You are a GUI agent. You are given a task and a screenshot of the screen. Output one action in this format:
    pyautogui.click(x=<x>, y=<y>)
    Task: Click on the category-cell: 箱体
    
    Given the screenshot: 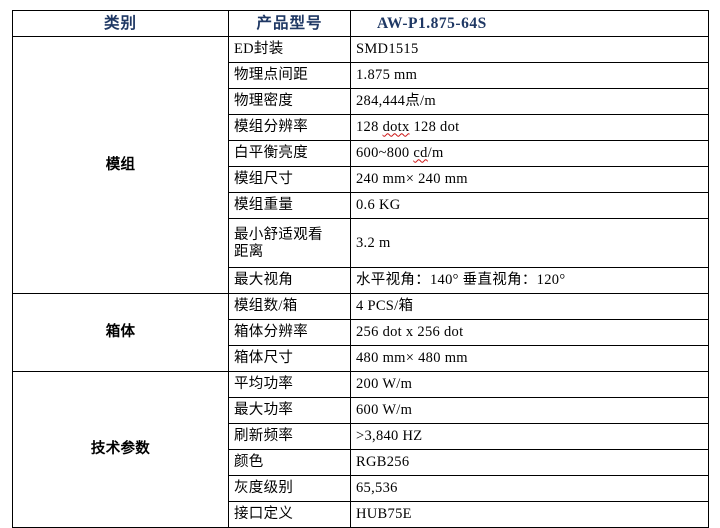 What is the action you would take?
    pyautogui.click(x=120, y=332)
    